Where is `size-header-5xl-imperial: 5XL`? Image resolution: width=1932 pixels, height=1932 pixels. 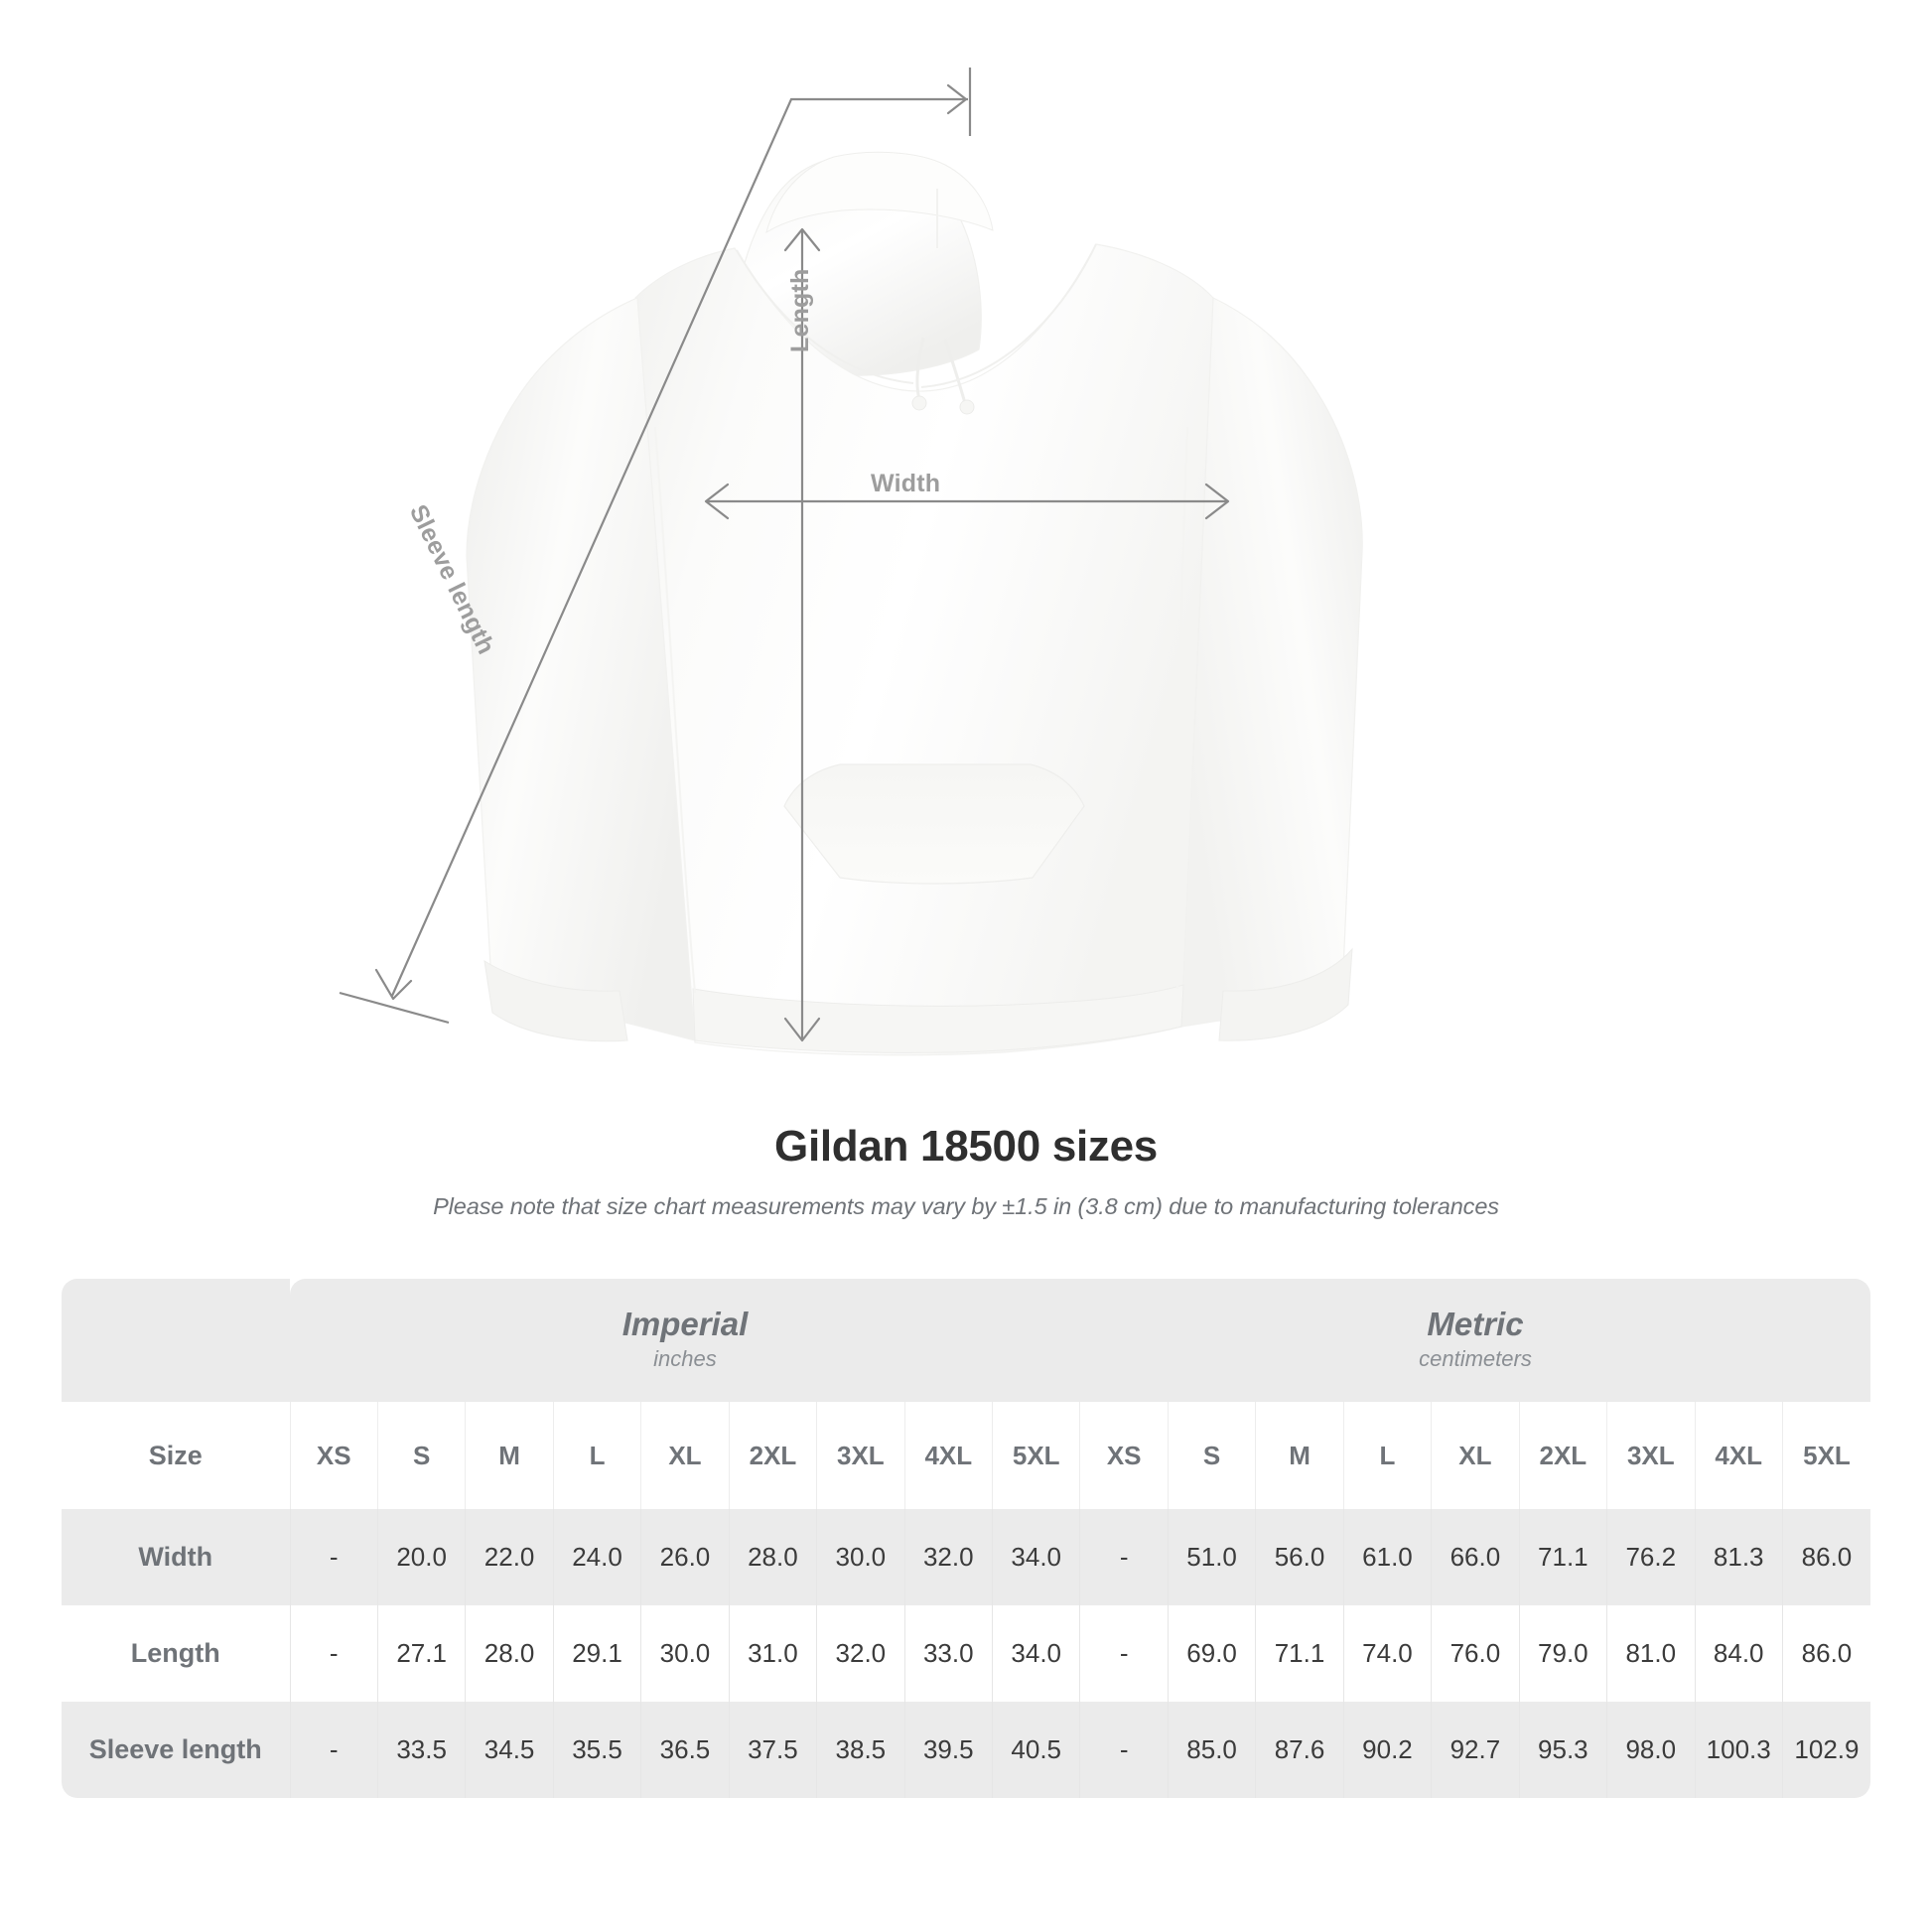
size-header-5xl-imperial: 5XL is located at coordinates (1035, 1456).